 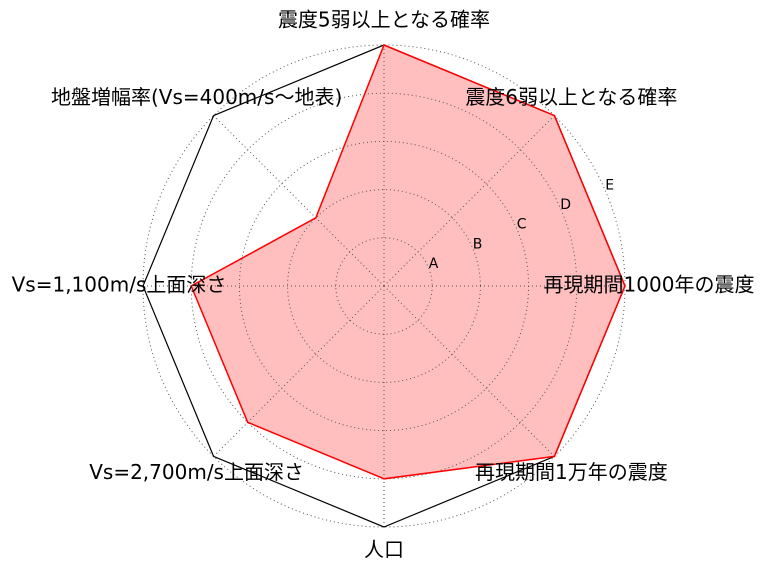 What do you see at coordinates (522, 225) in the screenshot?
I see `radial-tick-label: C` at bounding box center [522, 225].